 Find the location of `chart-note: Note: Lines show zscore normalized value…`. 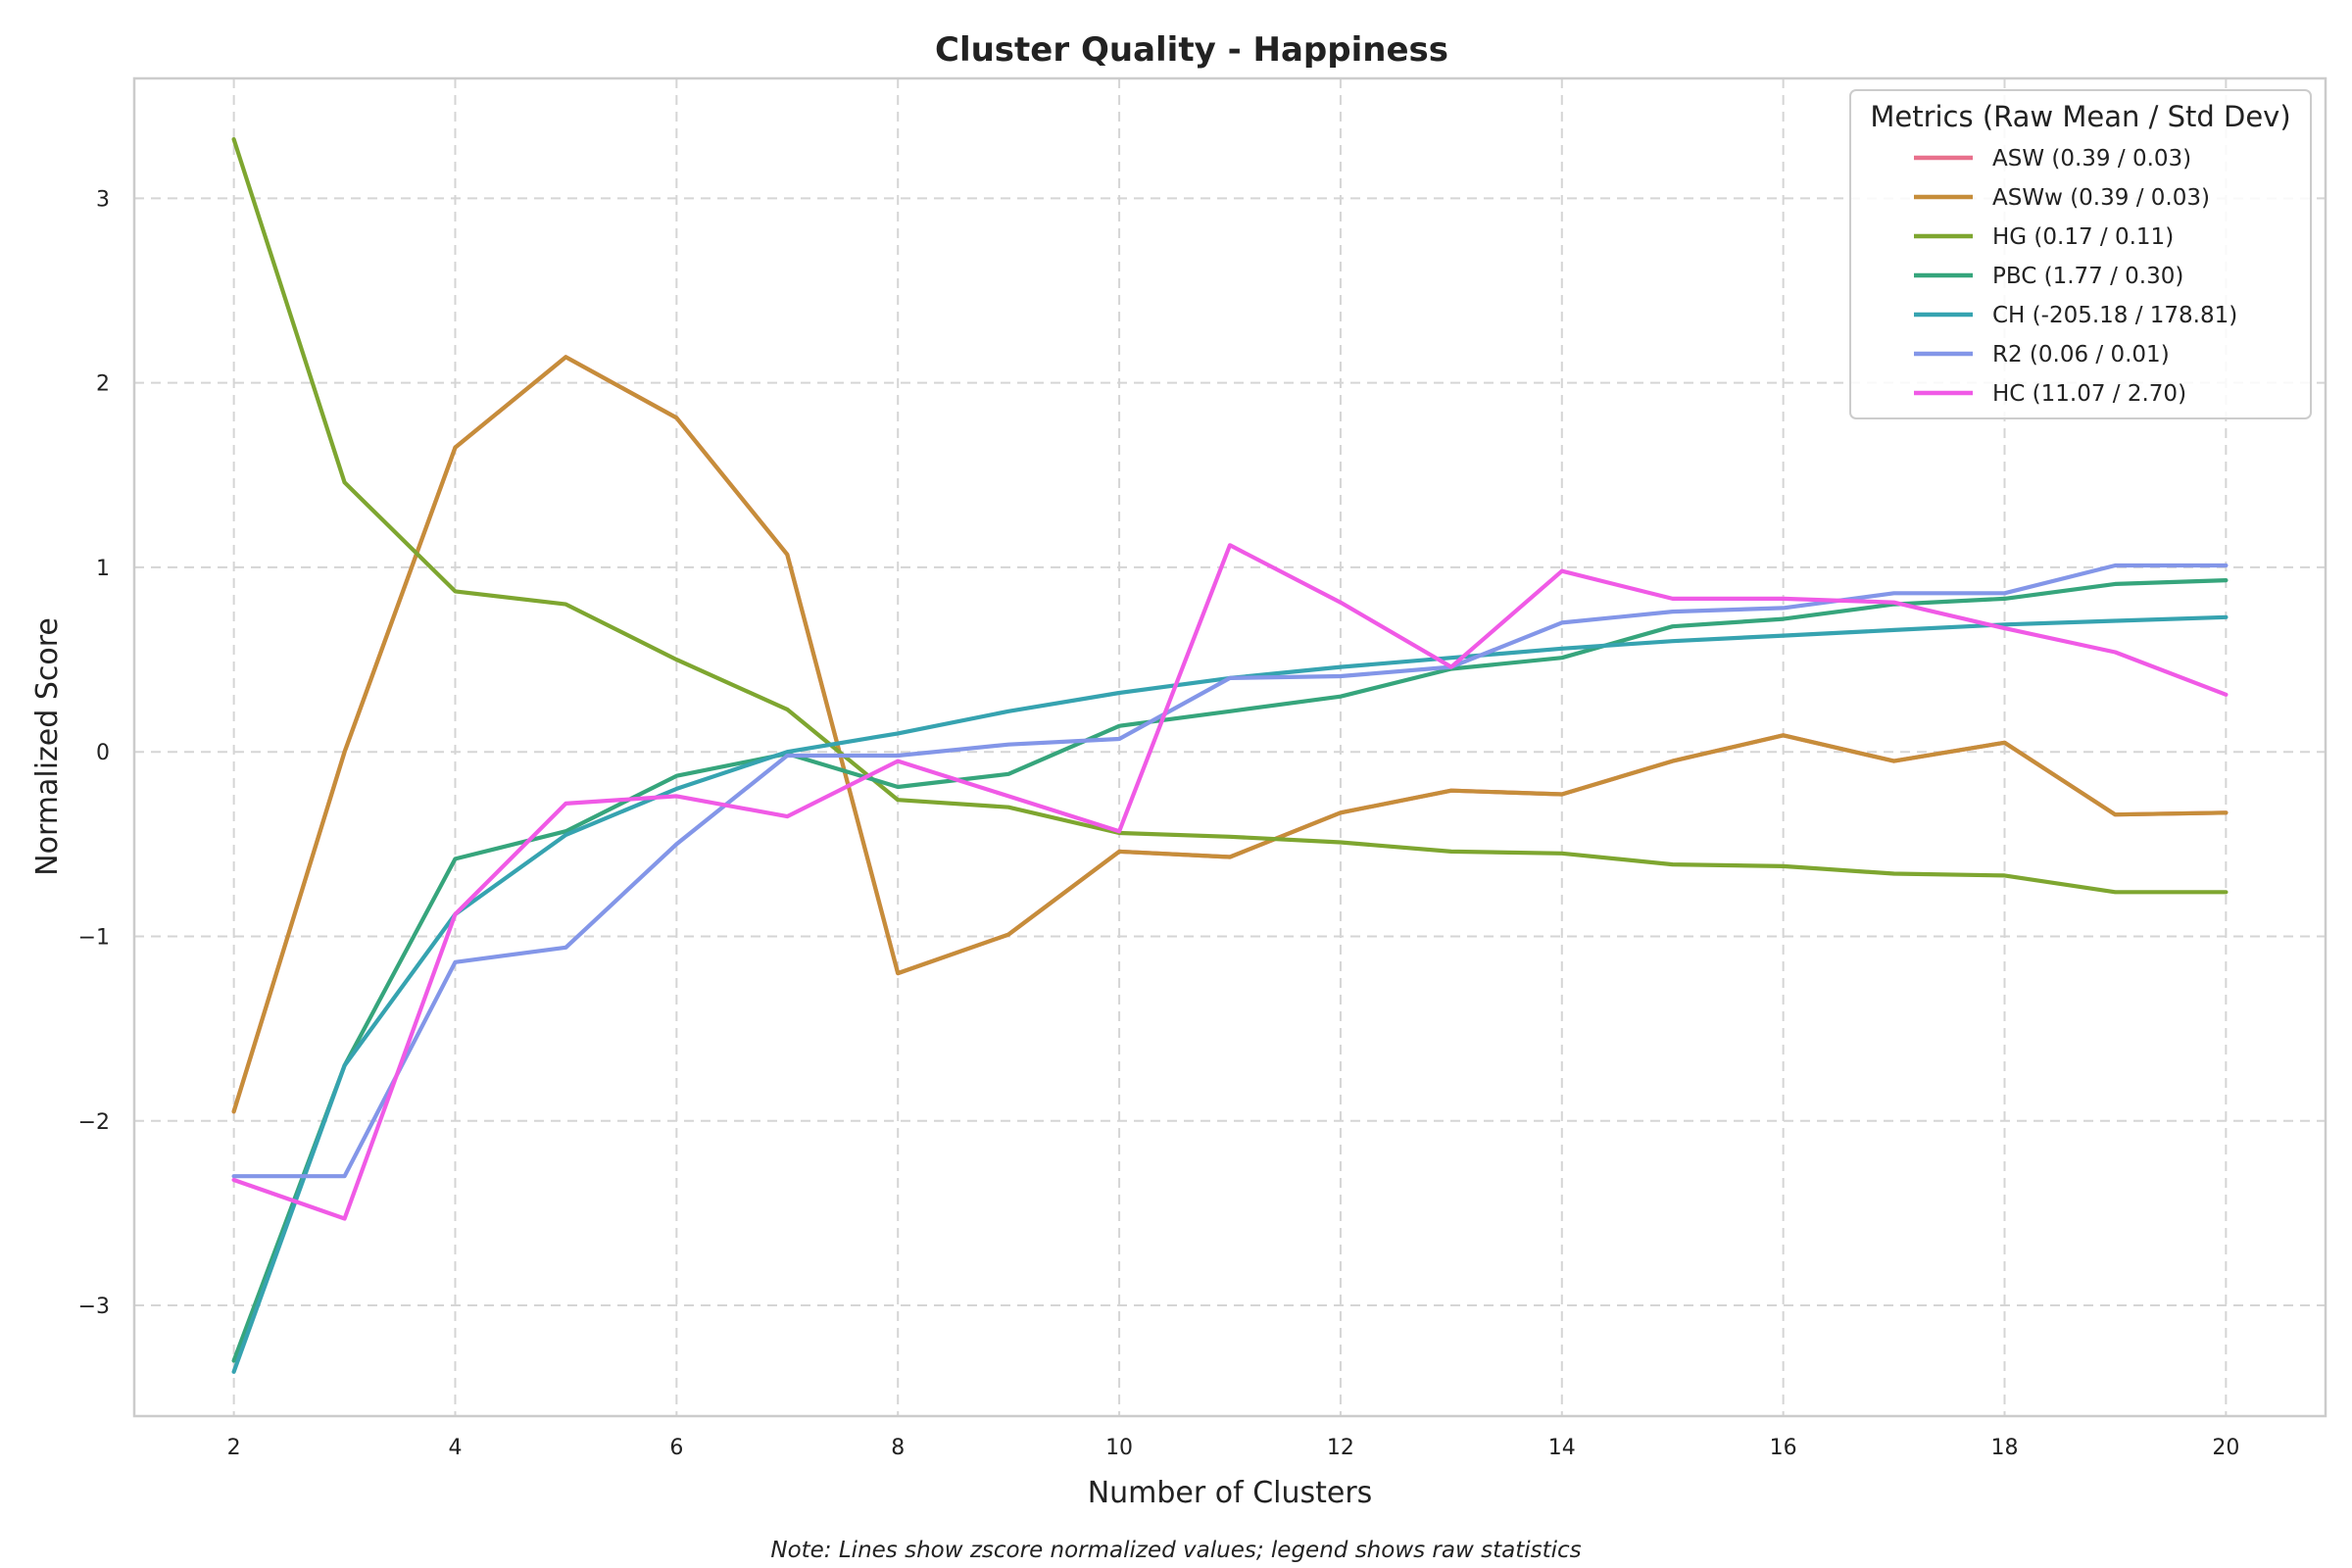

chart-note: Note: Lines show zscore normalized value… is located at coordinates (1175, 1550).